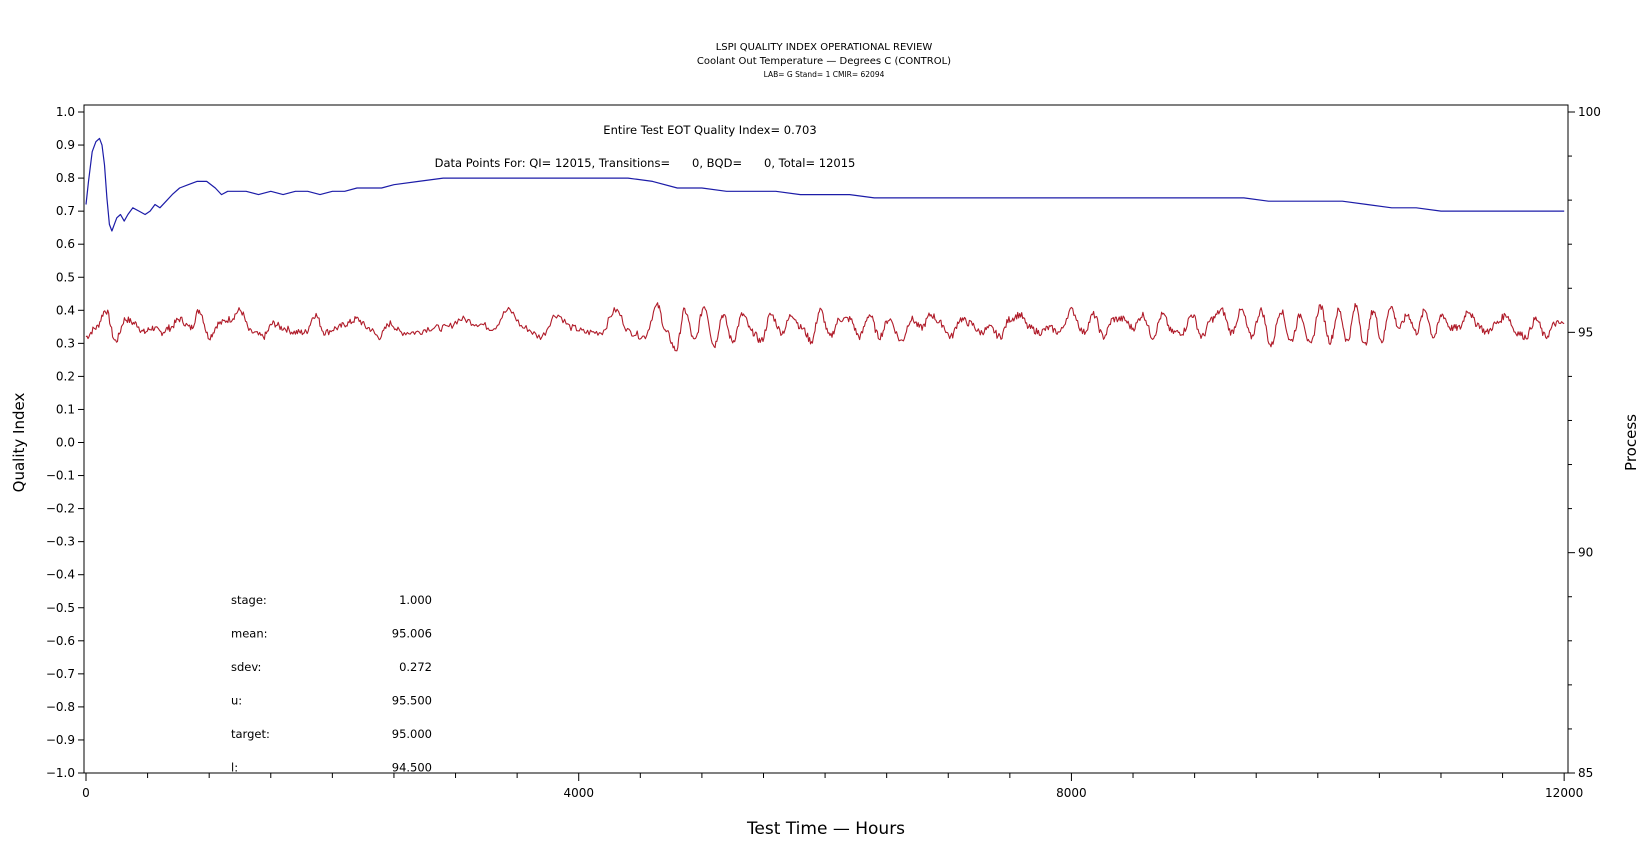 The width and height of the screenshot is (1648, 845). Describe the element at coordinates (65, 343) in the screenshot. I see `y-tick-label: 0.3` at that location.